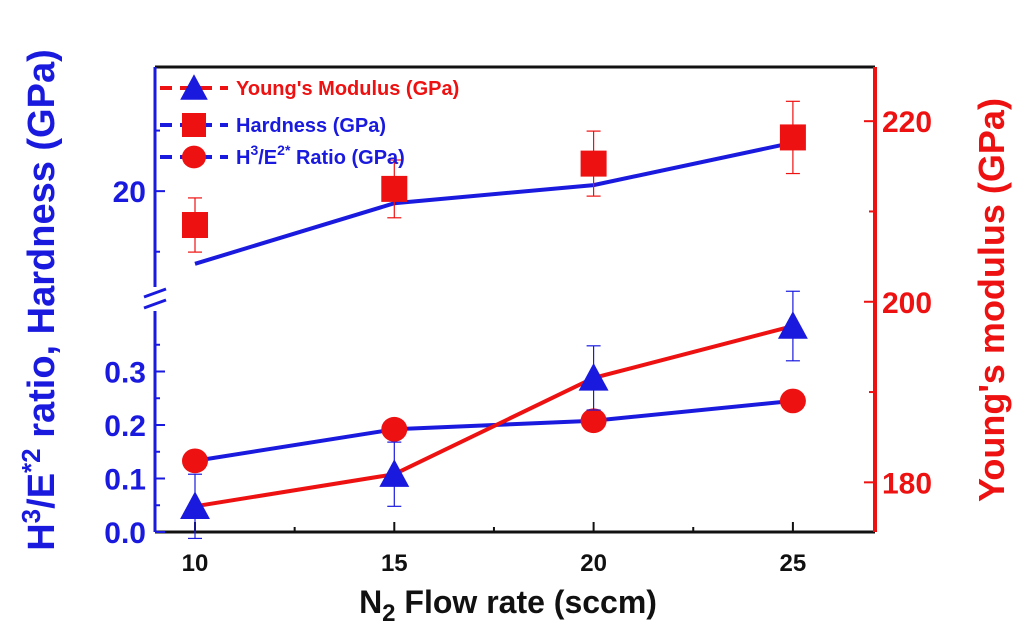  I want to click on left-axis-label-p3: ratio, Hardness (GPa), so click(42, 248).